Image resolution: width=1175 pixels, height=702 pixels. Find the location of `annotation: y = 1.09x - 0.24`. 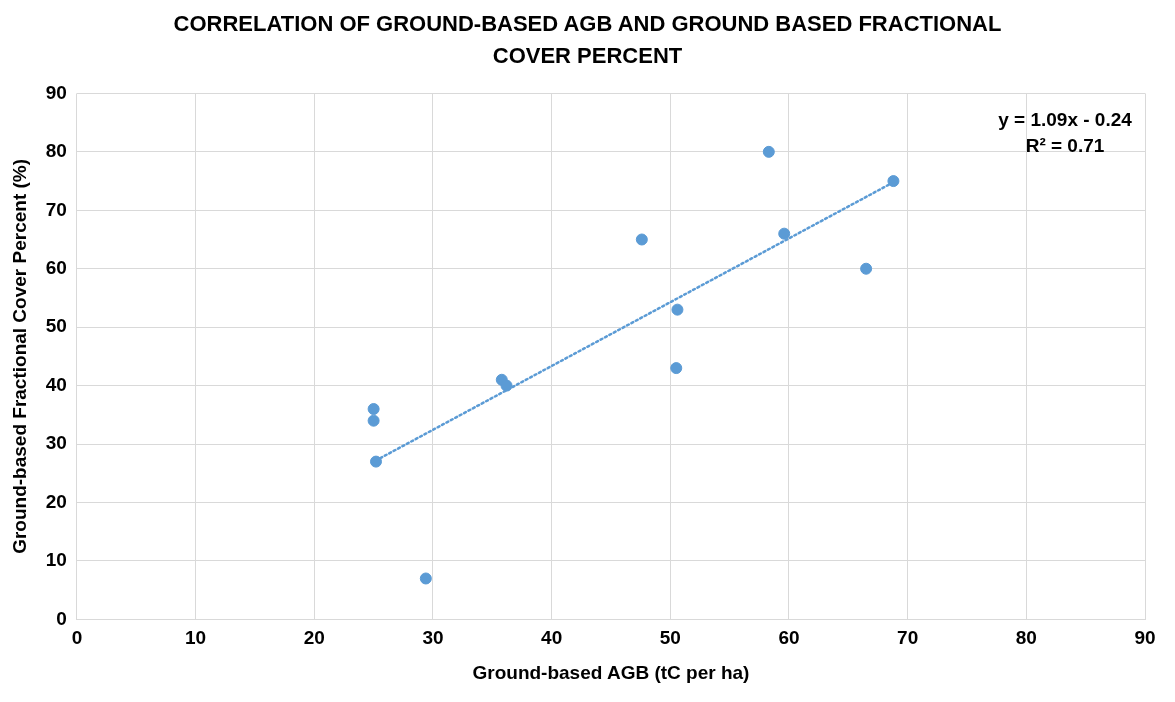

annotation: y = 1.09x - 0.24 is located at coordinates (1065, 120).